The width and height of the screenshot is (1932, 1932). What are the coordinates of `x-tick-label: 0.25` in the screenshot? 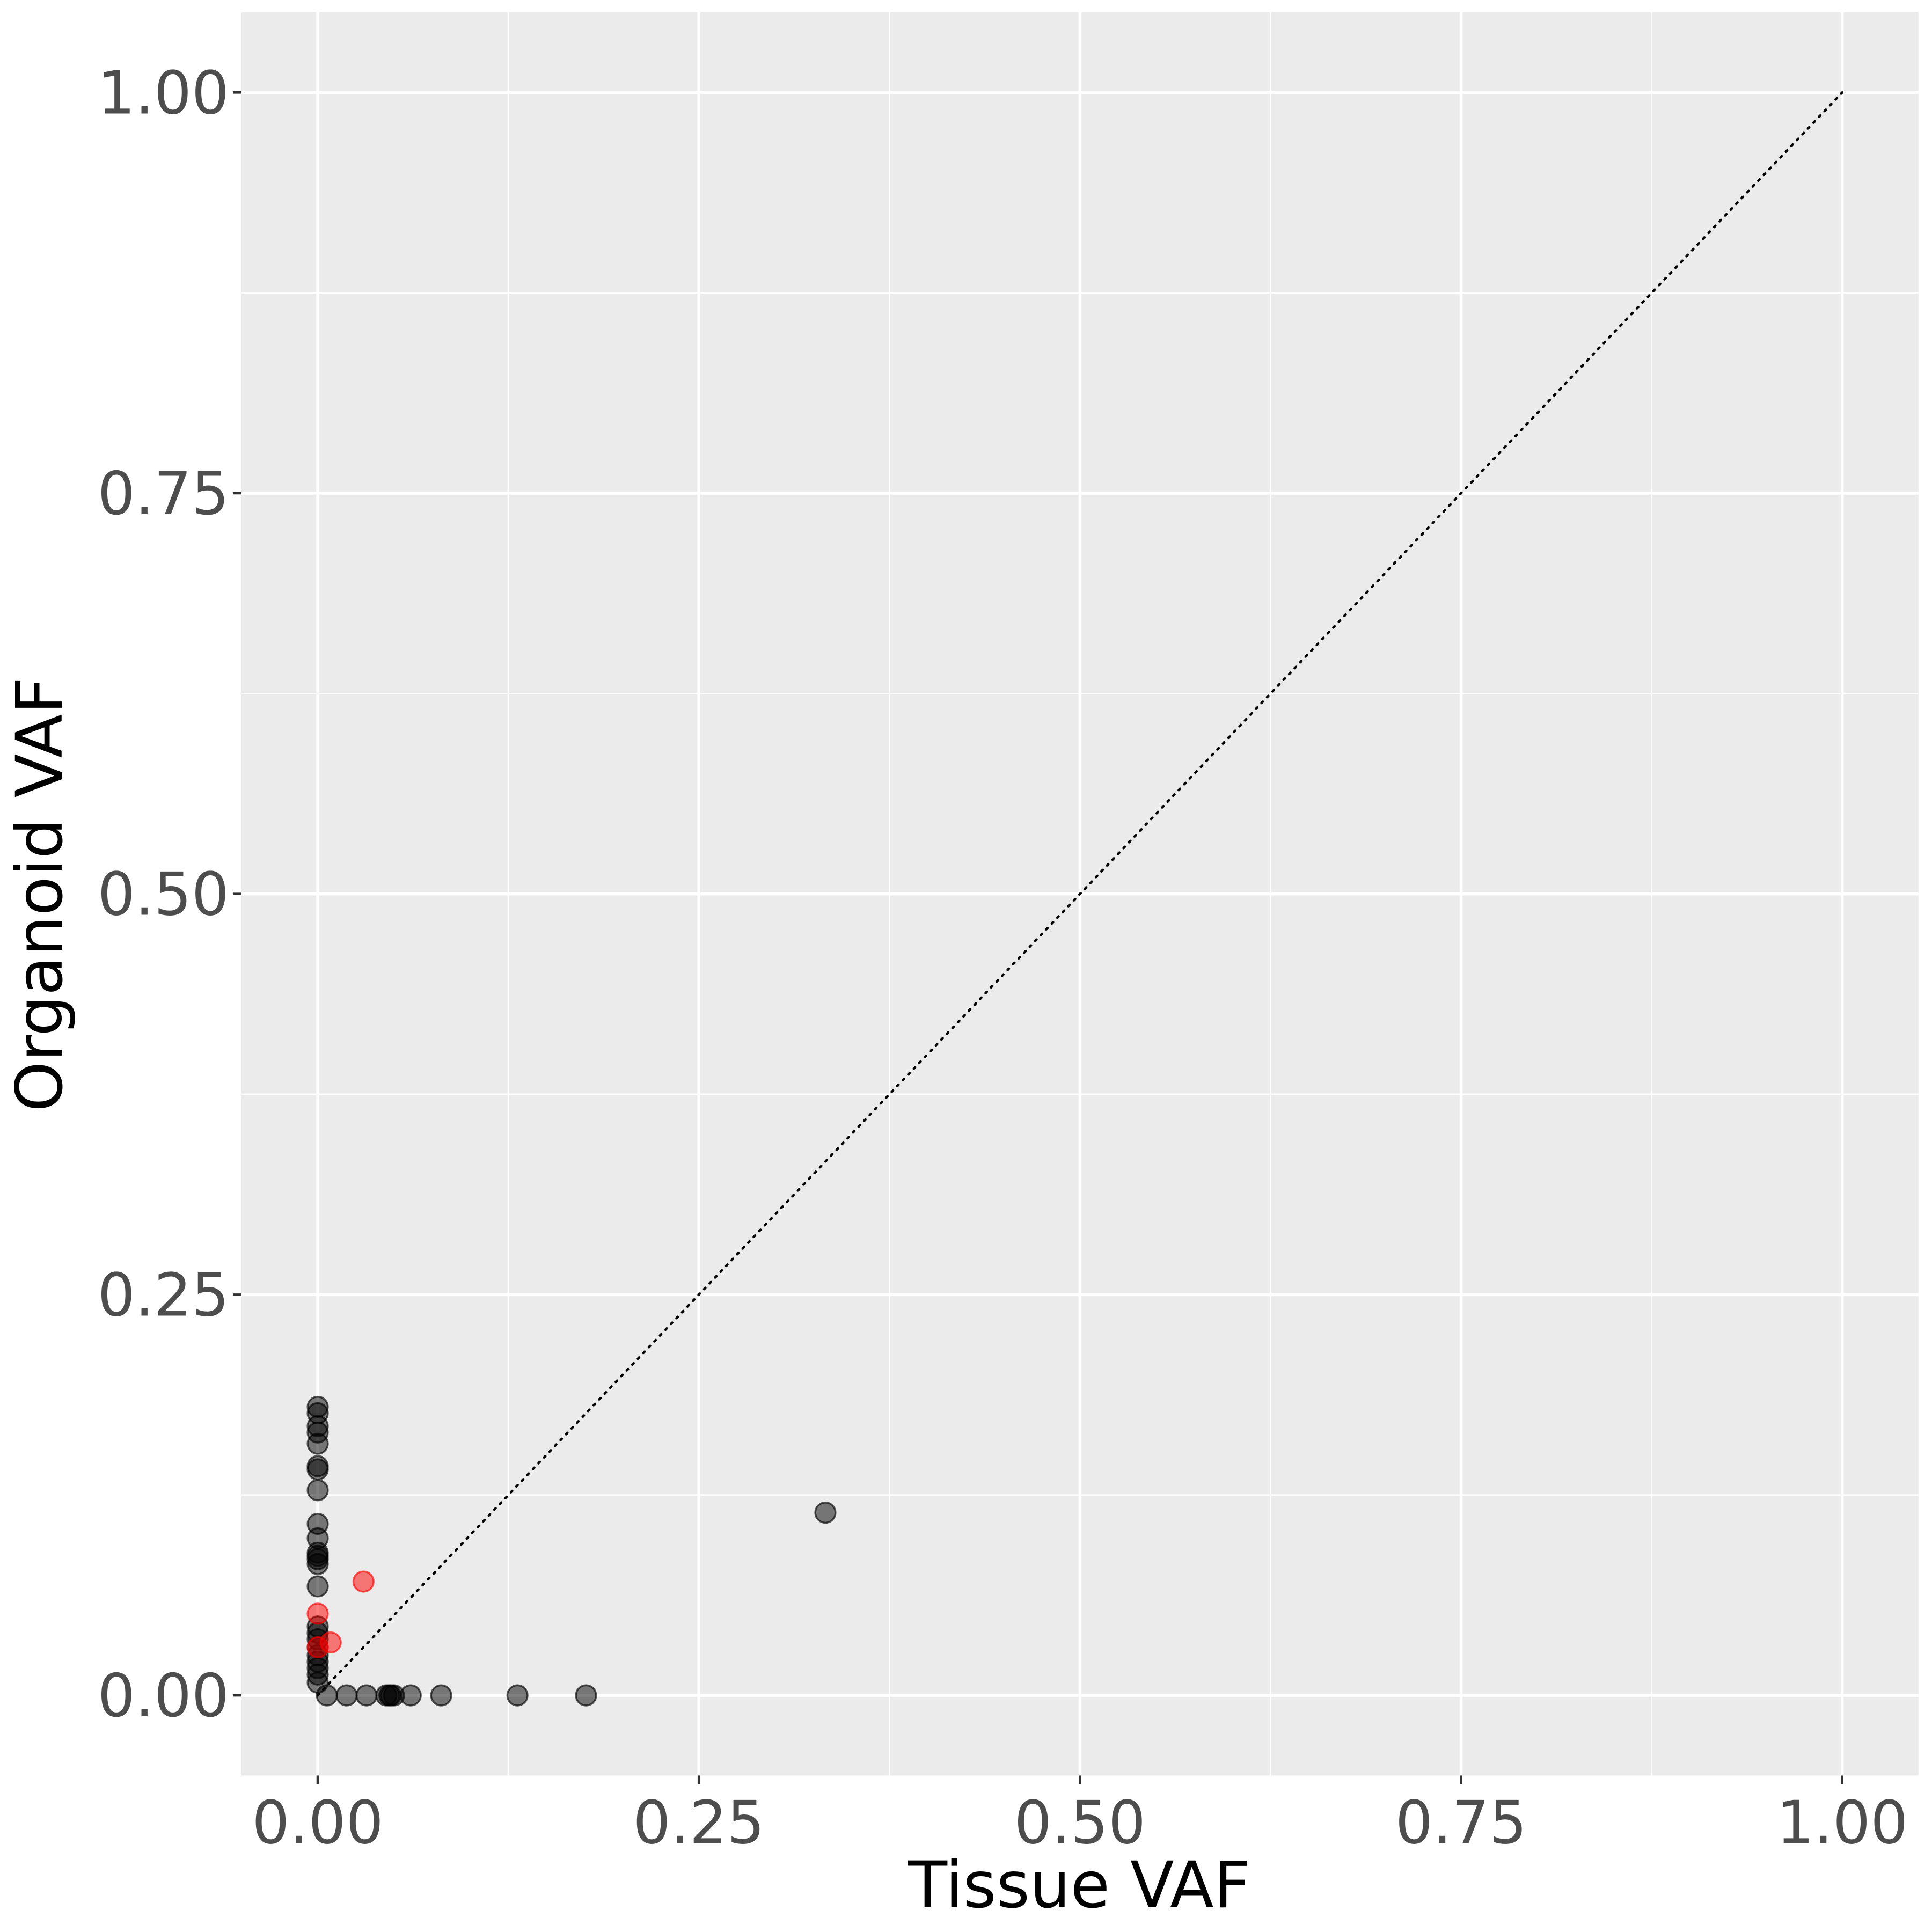 It's located at (699, 1823).